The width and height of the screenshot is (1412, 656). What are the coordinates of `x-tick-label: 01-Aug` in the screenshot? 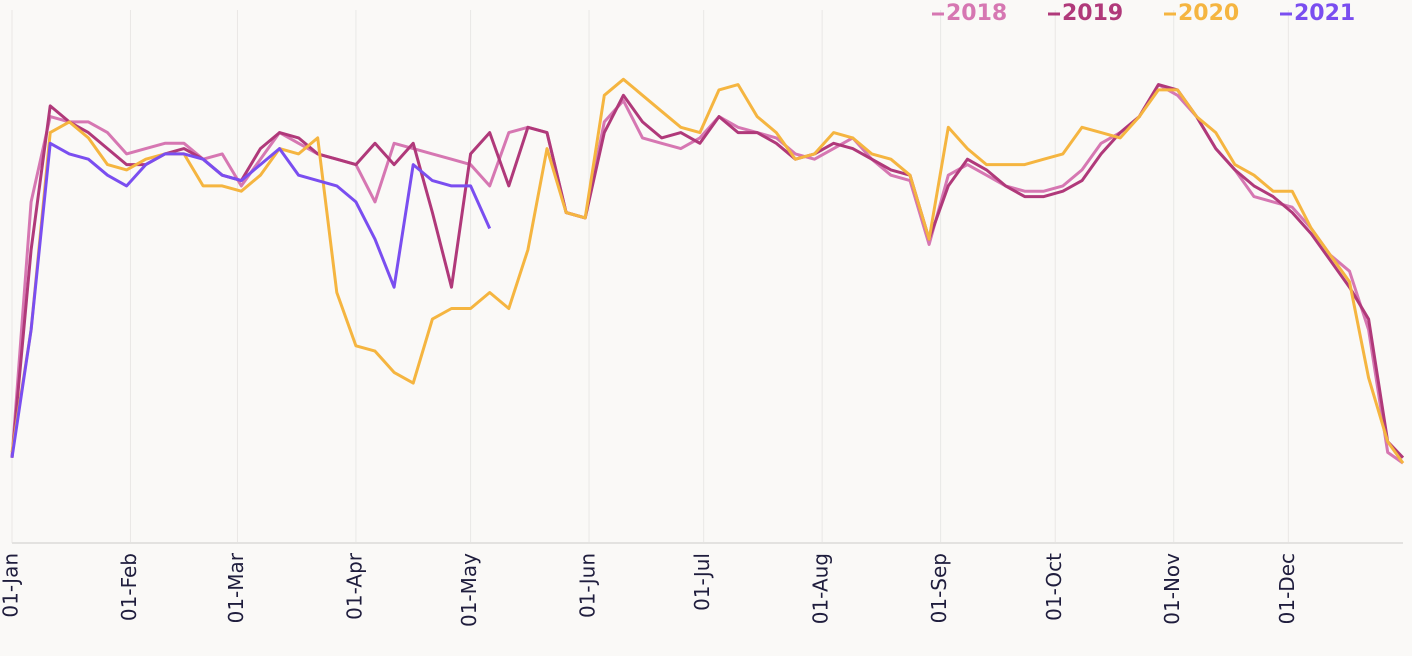 It's located at (821, 588).